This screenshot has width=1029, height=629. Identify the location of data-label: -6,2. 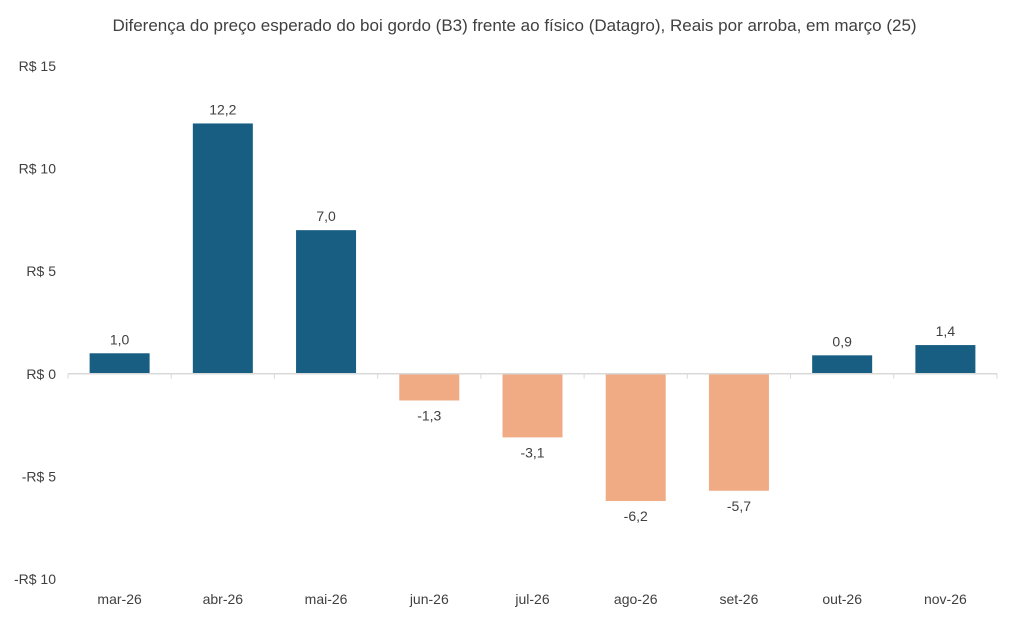
(636, 516).